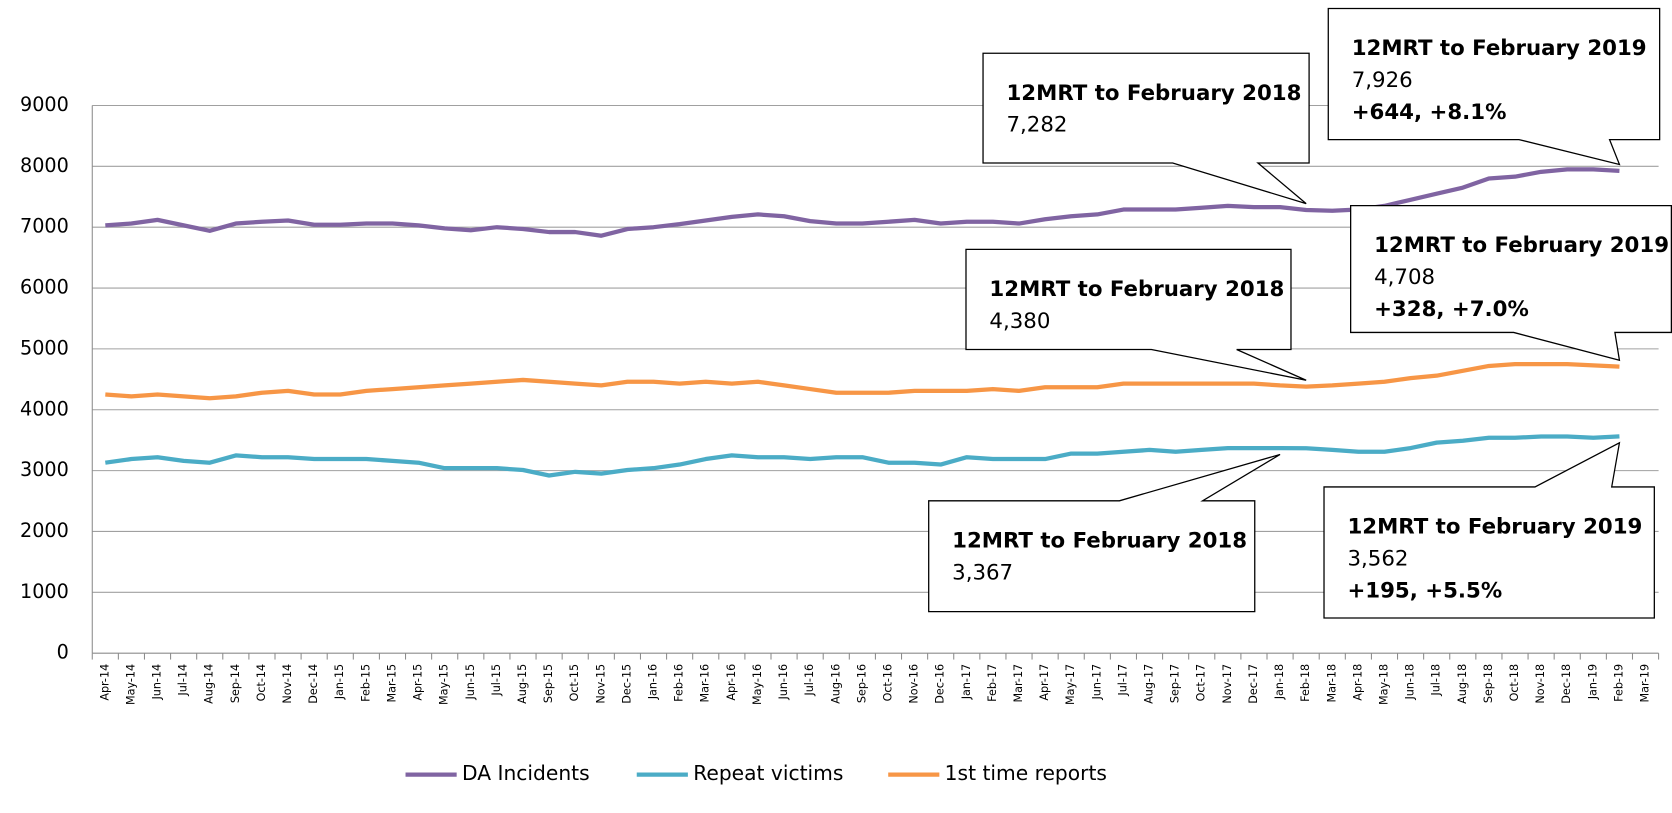 The image size is (1672, 813). Describe the element at coordinates (574, 683) in the screenshot. I see `x-tick-label: Oct-15` at that location.